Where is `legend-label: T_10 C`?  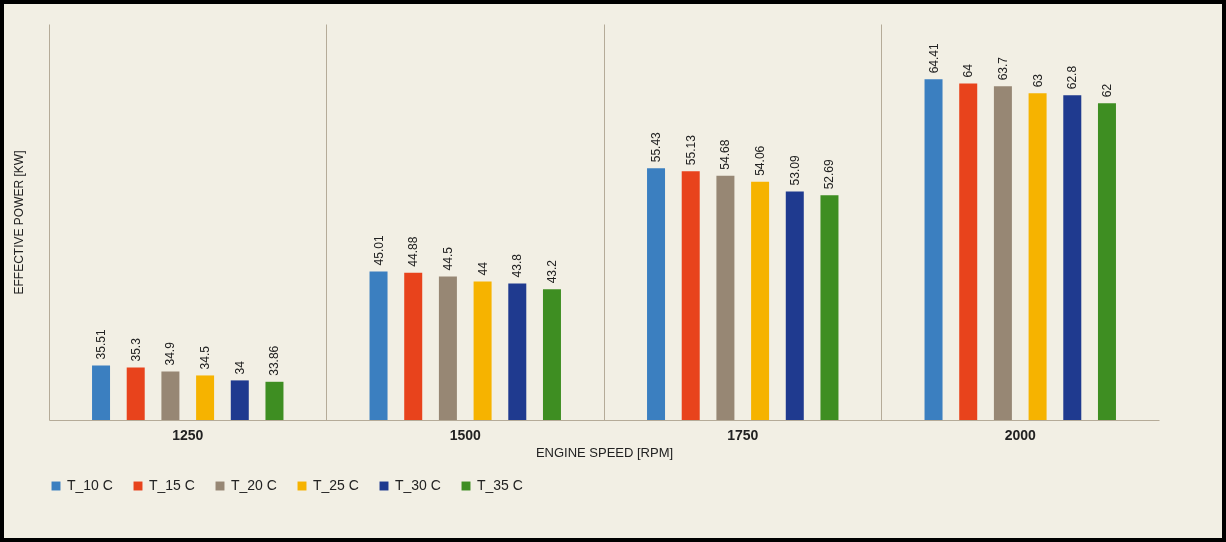 legend-label: T_10 C is located at coordinates (90, 485).